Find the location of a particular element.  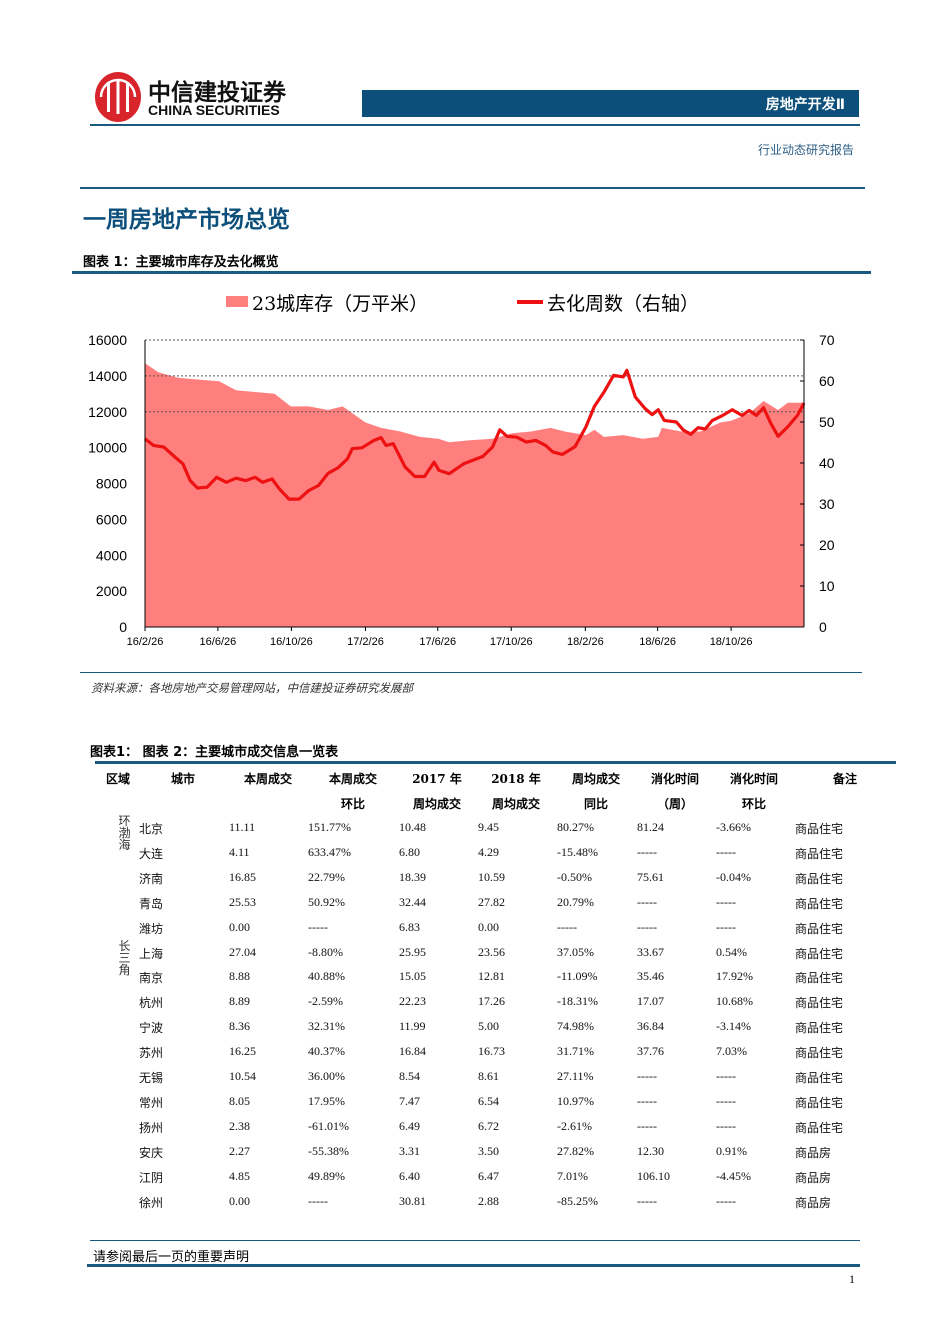

table-cell: -55.38% is located at coordinates (328, 1150).